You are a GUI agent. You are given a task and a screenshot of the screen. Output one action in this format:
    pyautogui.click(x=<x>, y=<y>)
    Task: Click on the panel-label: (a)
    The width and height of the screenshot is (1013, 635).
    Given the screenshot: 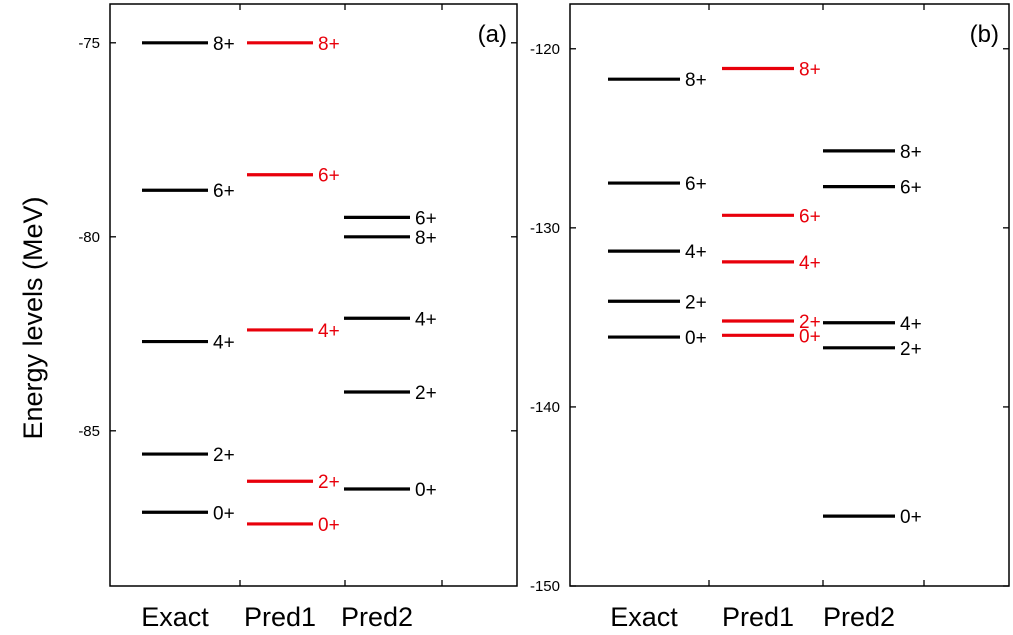 What is the action you would take?
    pyautogui.click(x=492, y=34)
    